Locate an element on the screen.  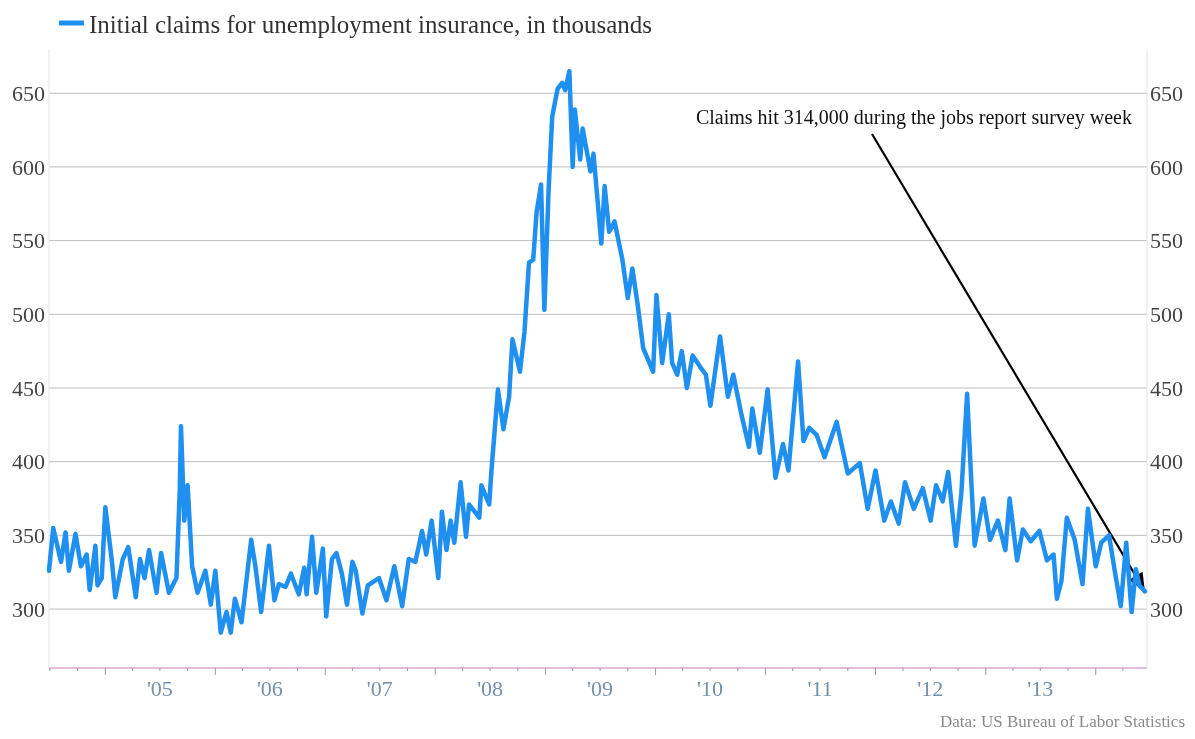
x-tick-label: '12 is located at coordinates (930, 688).